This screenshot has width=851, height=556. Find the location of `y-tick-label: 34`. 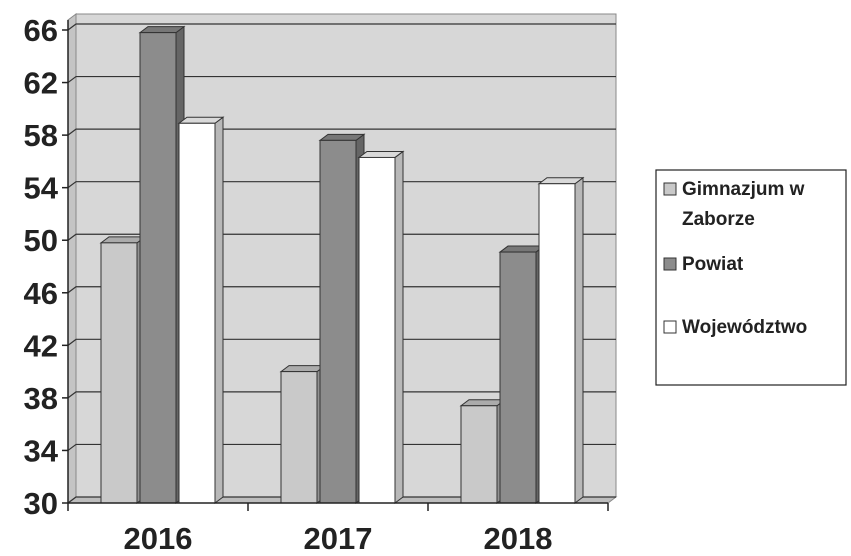

y-tick-label: 34 is located at coordinates (41, 450).